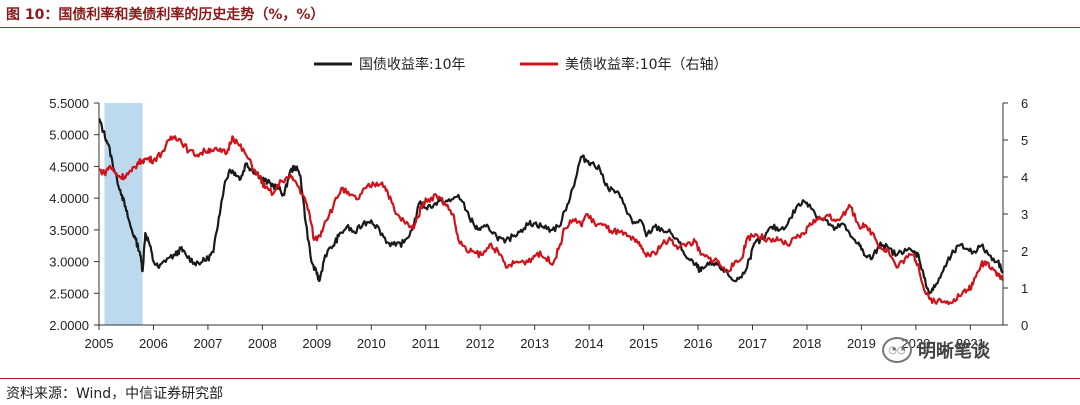 The height and width of the screenshot is (405, 1080). What do you see at coordinates (123, 214) in the screenshot?
I see `shaded-region` at bounding box center [123, 214].